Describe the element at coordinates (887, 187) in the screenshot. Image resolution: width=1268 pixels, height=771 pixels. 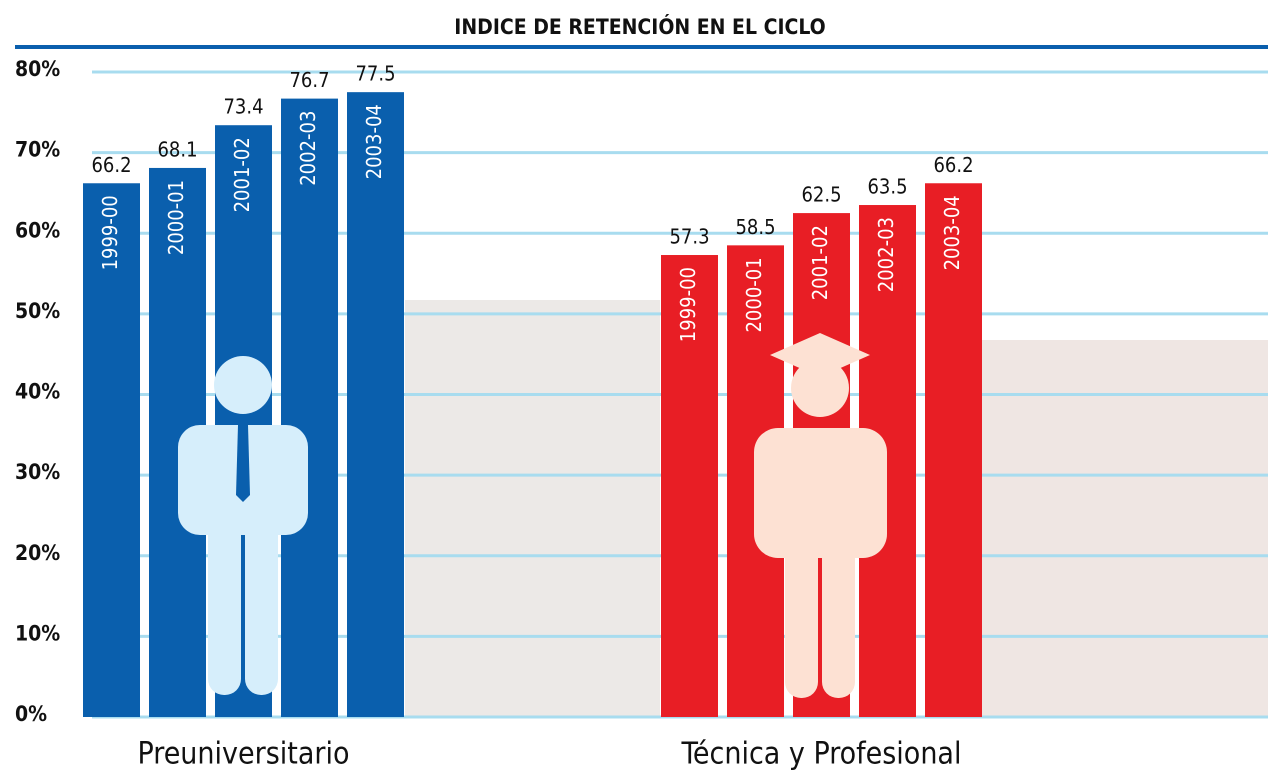
I see `value-label: 63.5` at that location.